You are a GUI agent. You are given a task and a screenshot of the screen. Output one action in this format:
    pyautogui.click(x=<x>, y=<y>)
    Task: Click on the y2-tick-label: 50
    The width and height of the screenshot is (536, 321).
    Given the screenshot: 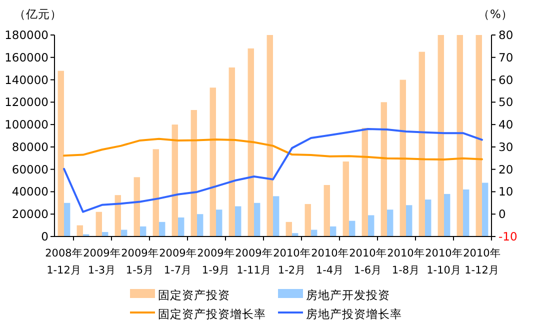 What is the action you would take?
    pyautogui.click(x=506, y=102)
    